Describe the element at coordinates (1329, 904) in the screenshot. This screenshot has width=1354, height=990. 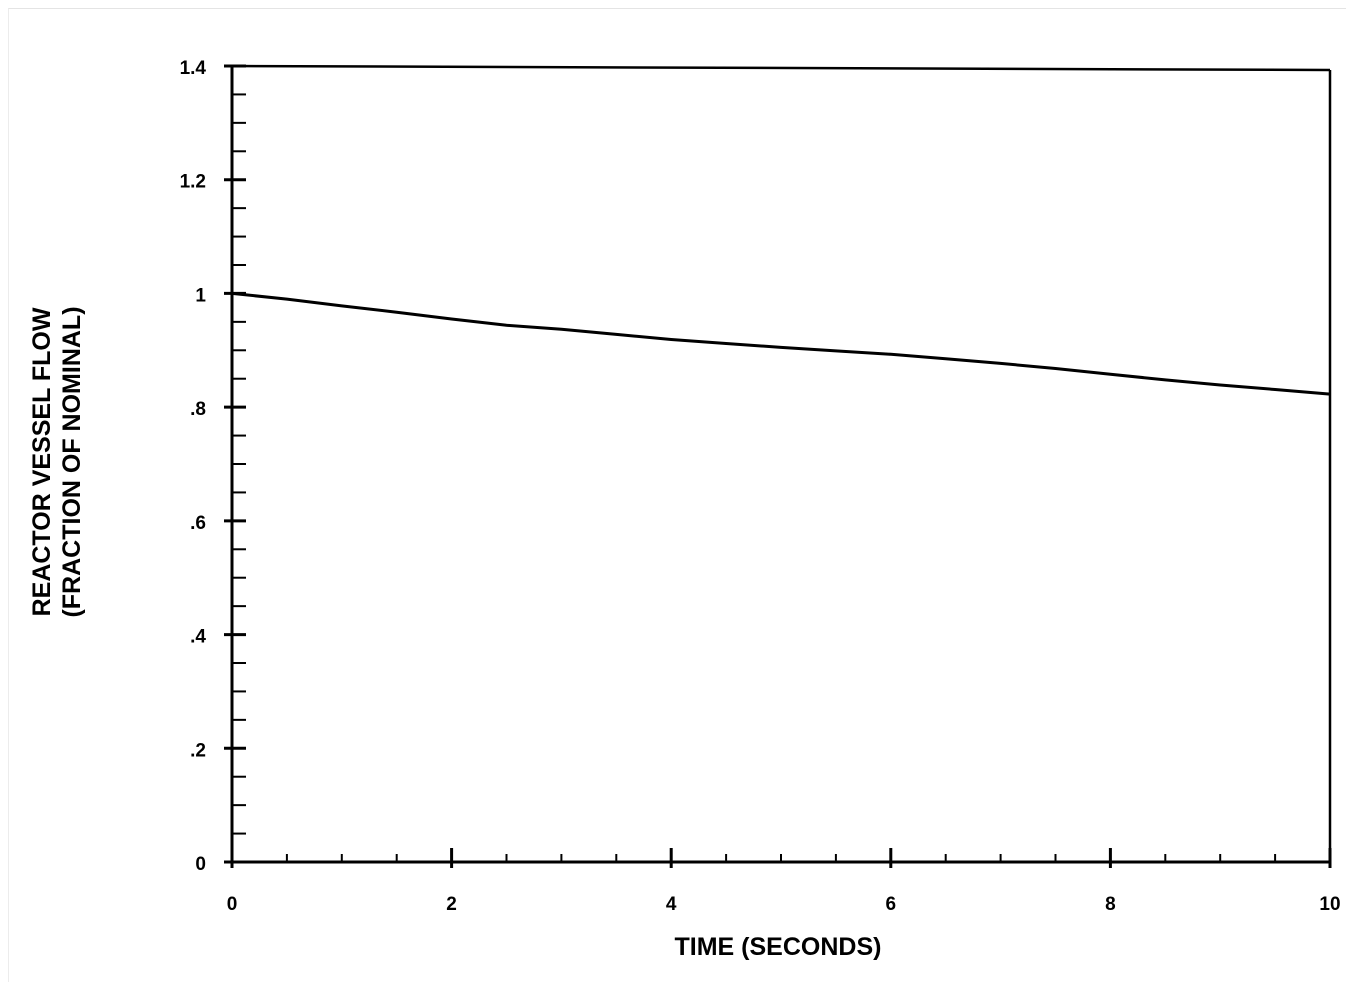
I see `x-tick-label: 10` at that location.